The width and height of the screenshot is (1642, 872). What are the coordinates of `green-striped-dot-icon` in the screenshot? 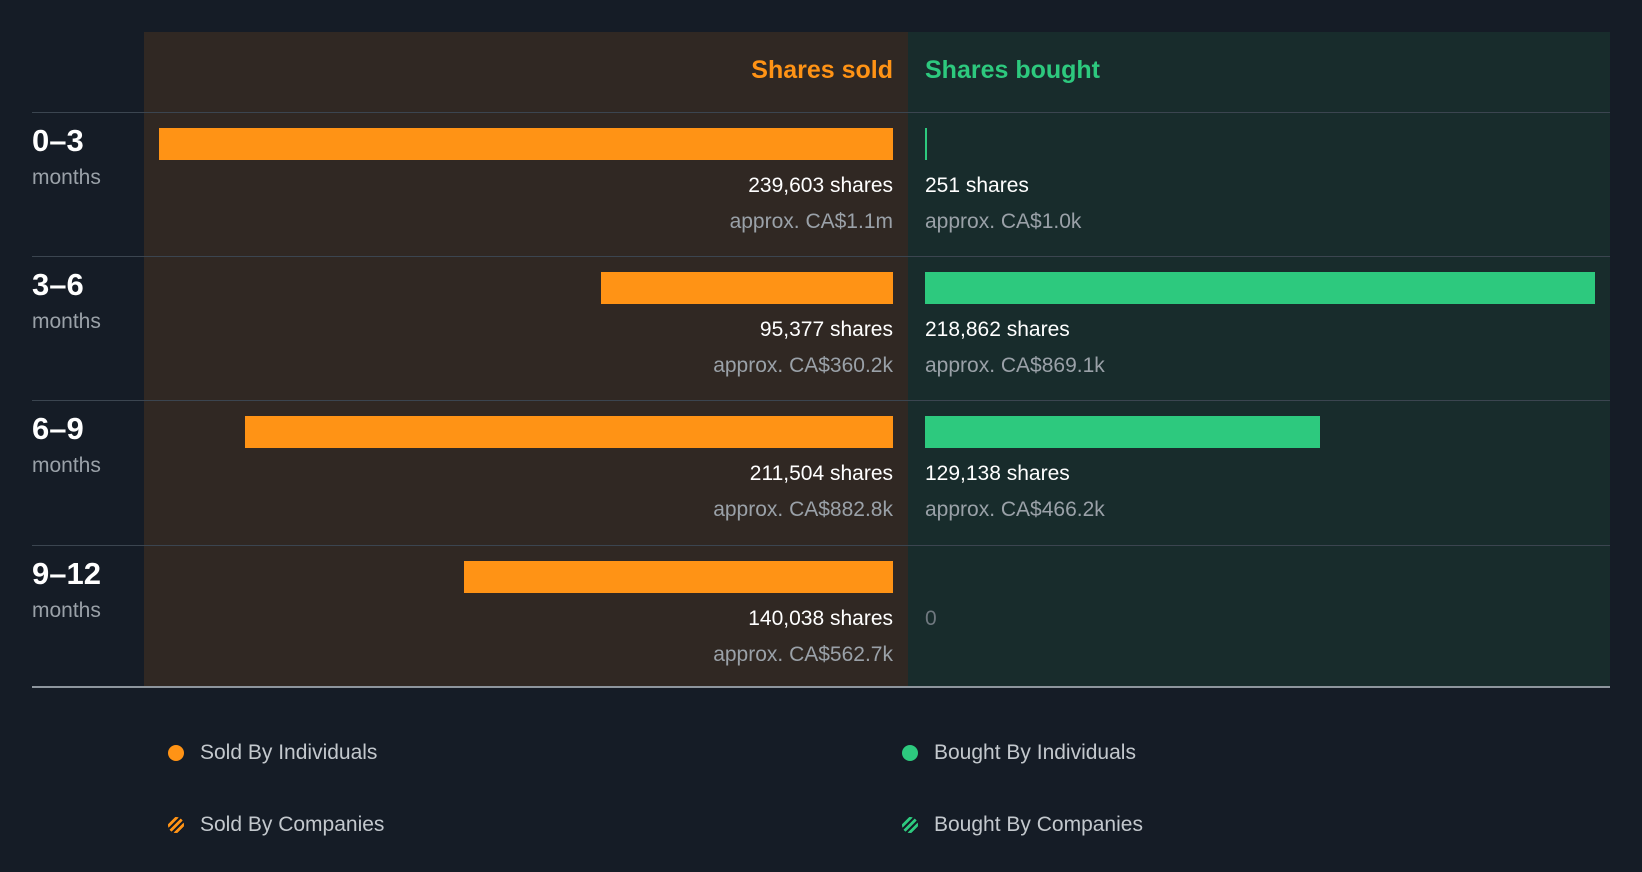 It's located at (910, 825).